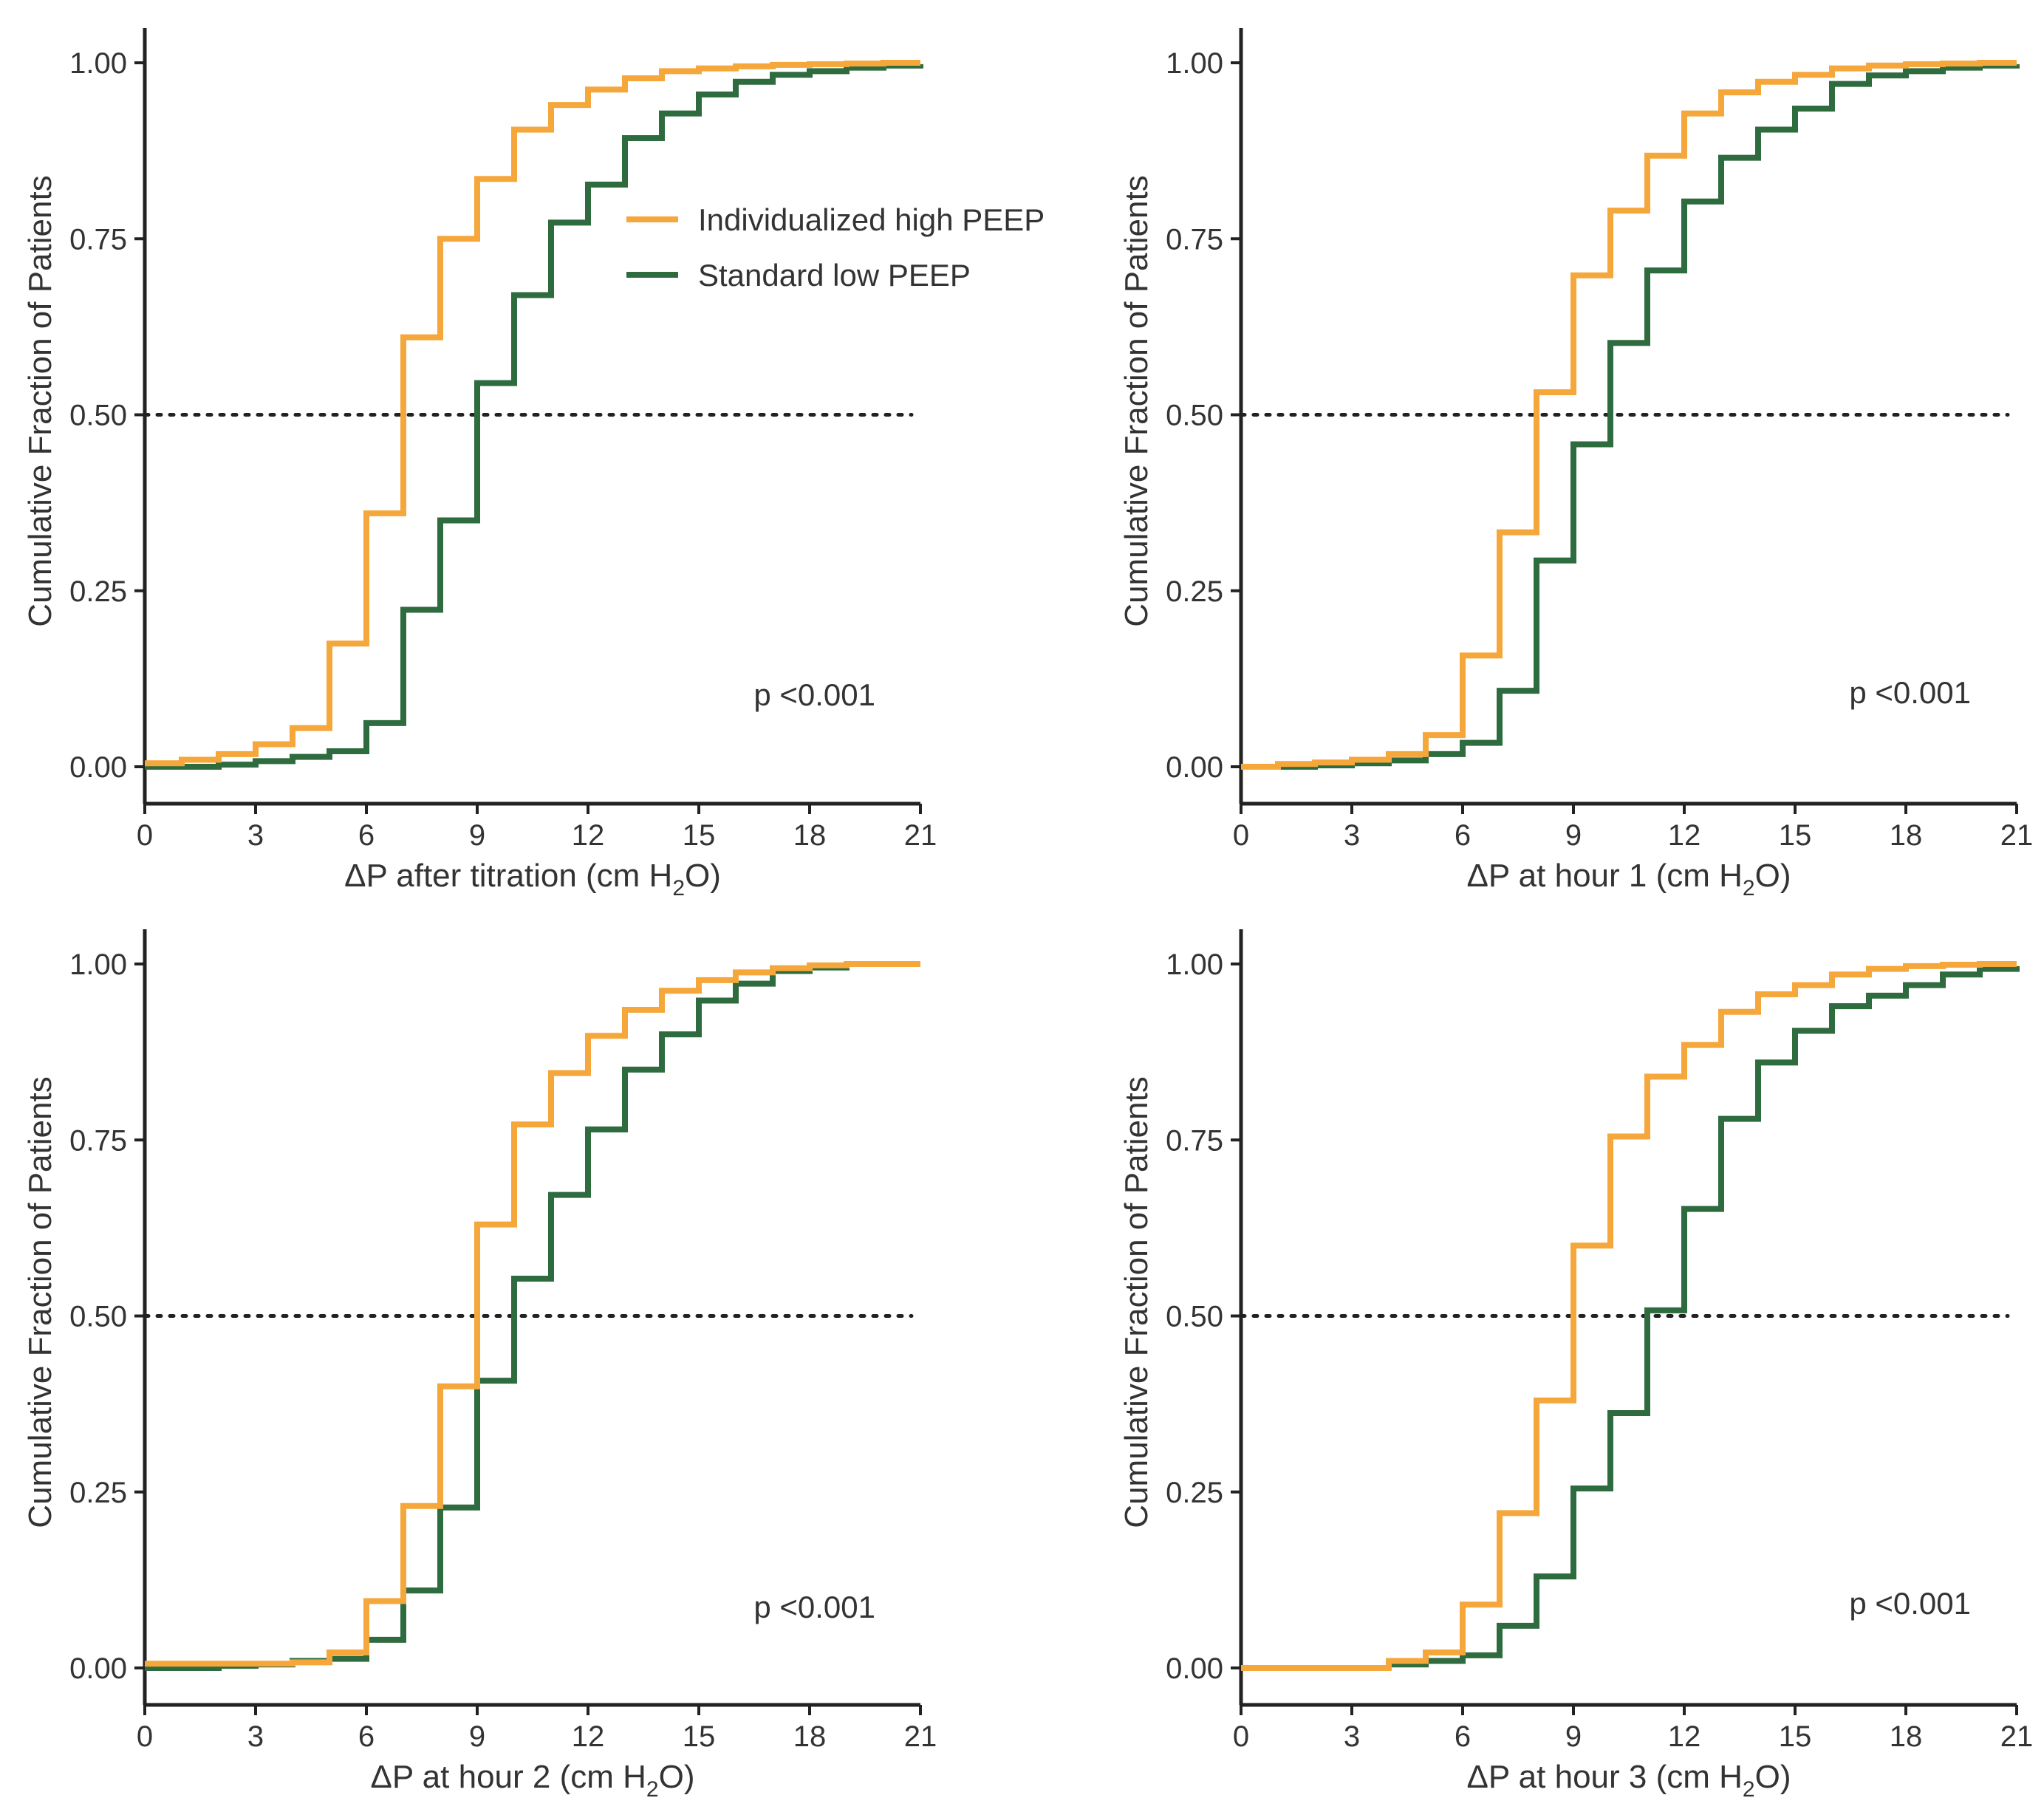 The width and height of the screenshot is (2044, 1812). I want to click on x-axis-label: ΔP after titration (cm H2O), so click(532, 879).